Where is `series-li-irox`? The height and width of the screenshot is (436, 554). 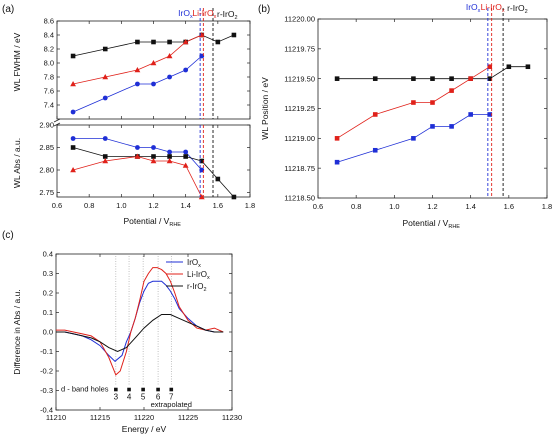 series-li-irox is located at coordinates (137, 176).